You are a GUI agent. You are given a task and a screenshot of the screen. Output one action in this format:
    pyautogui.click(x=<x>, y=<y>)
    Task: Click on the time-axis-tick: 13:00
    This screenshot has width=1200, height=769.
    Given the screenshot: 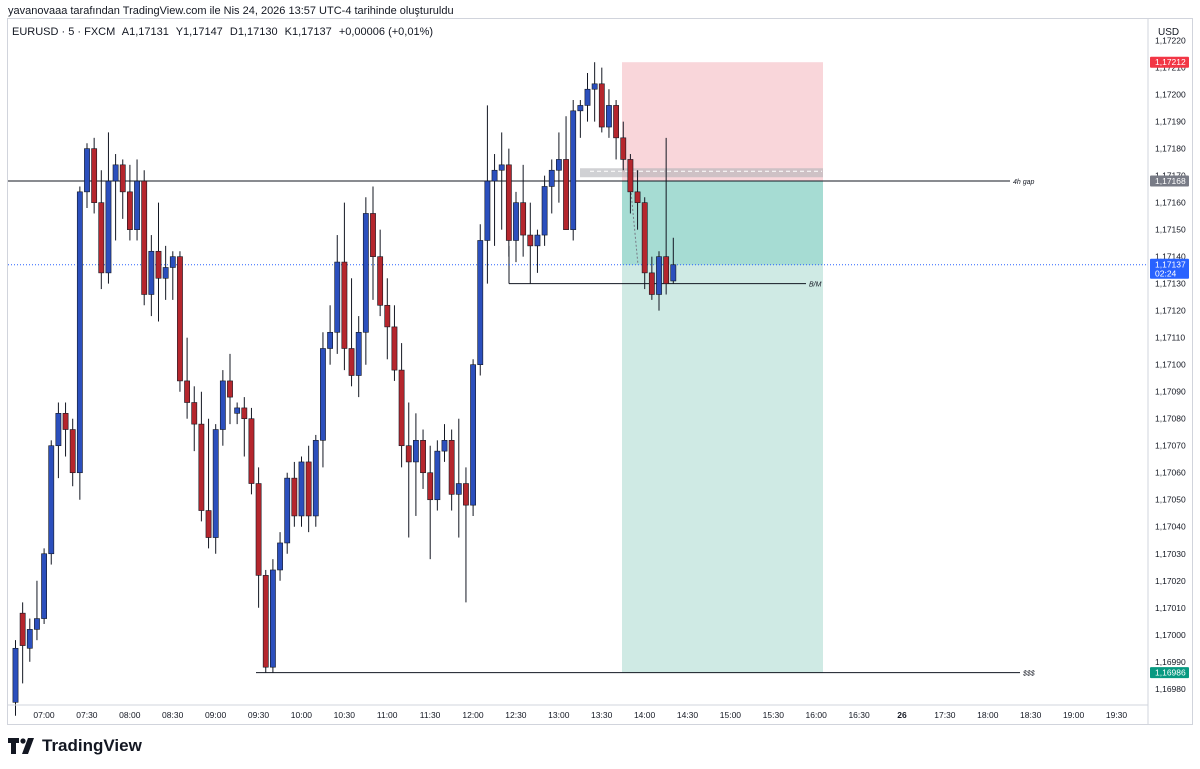 What is the action you would take?
    pyautogui.click(x=559, y=715)
    